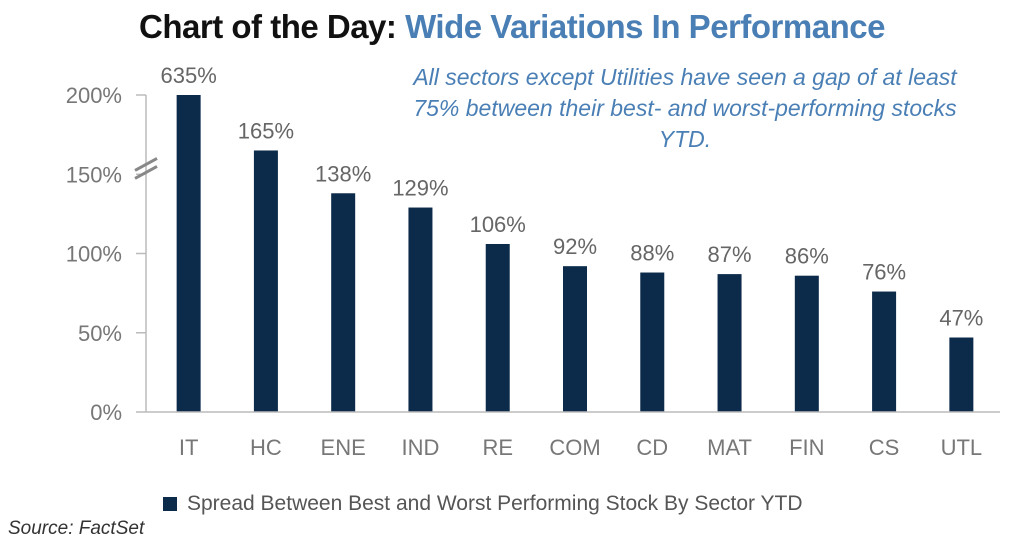  I want to click on x-tick-label: CS, so click(884, 447).